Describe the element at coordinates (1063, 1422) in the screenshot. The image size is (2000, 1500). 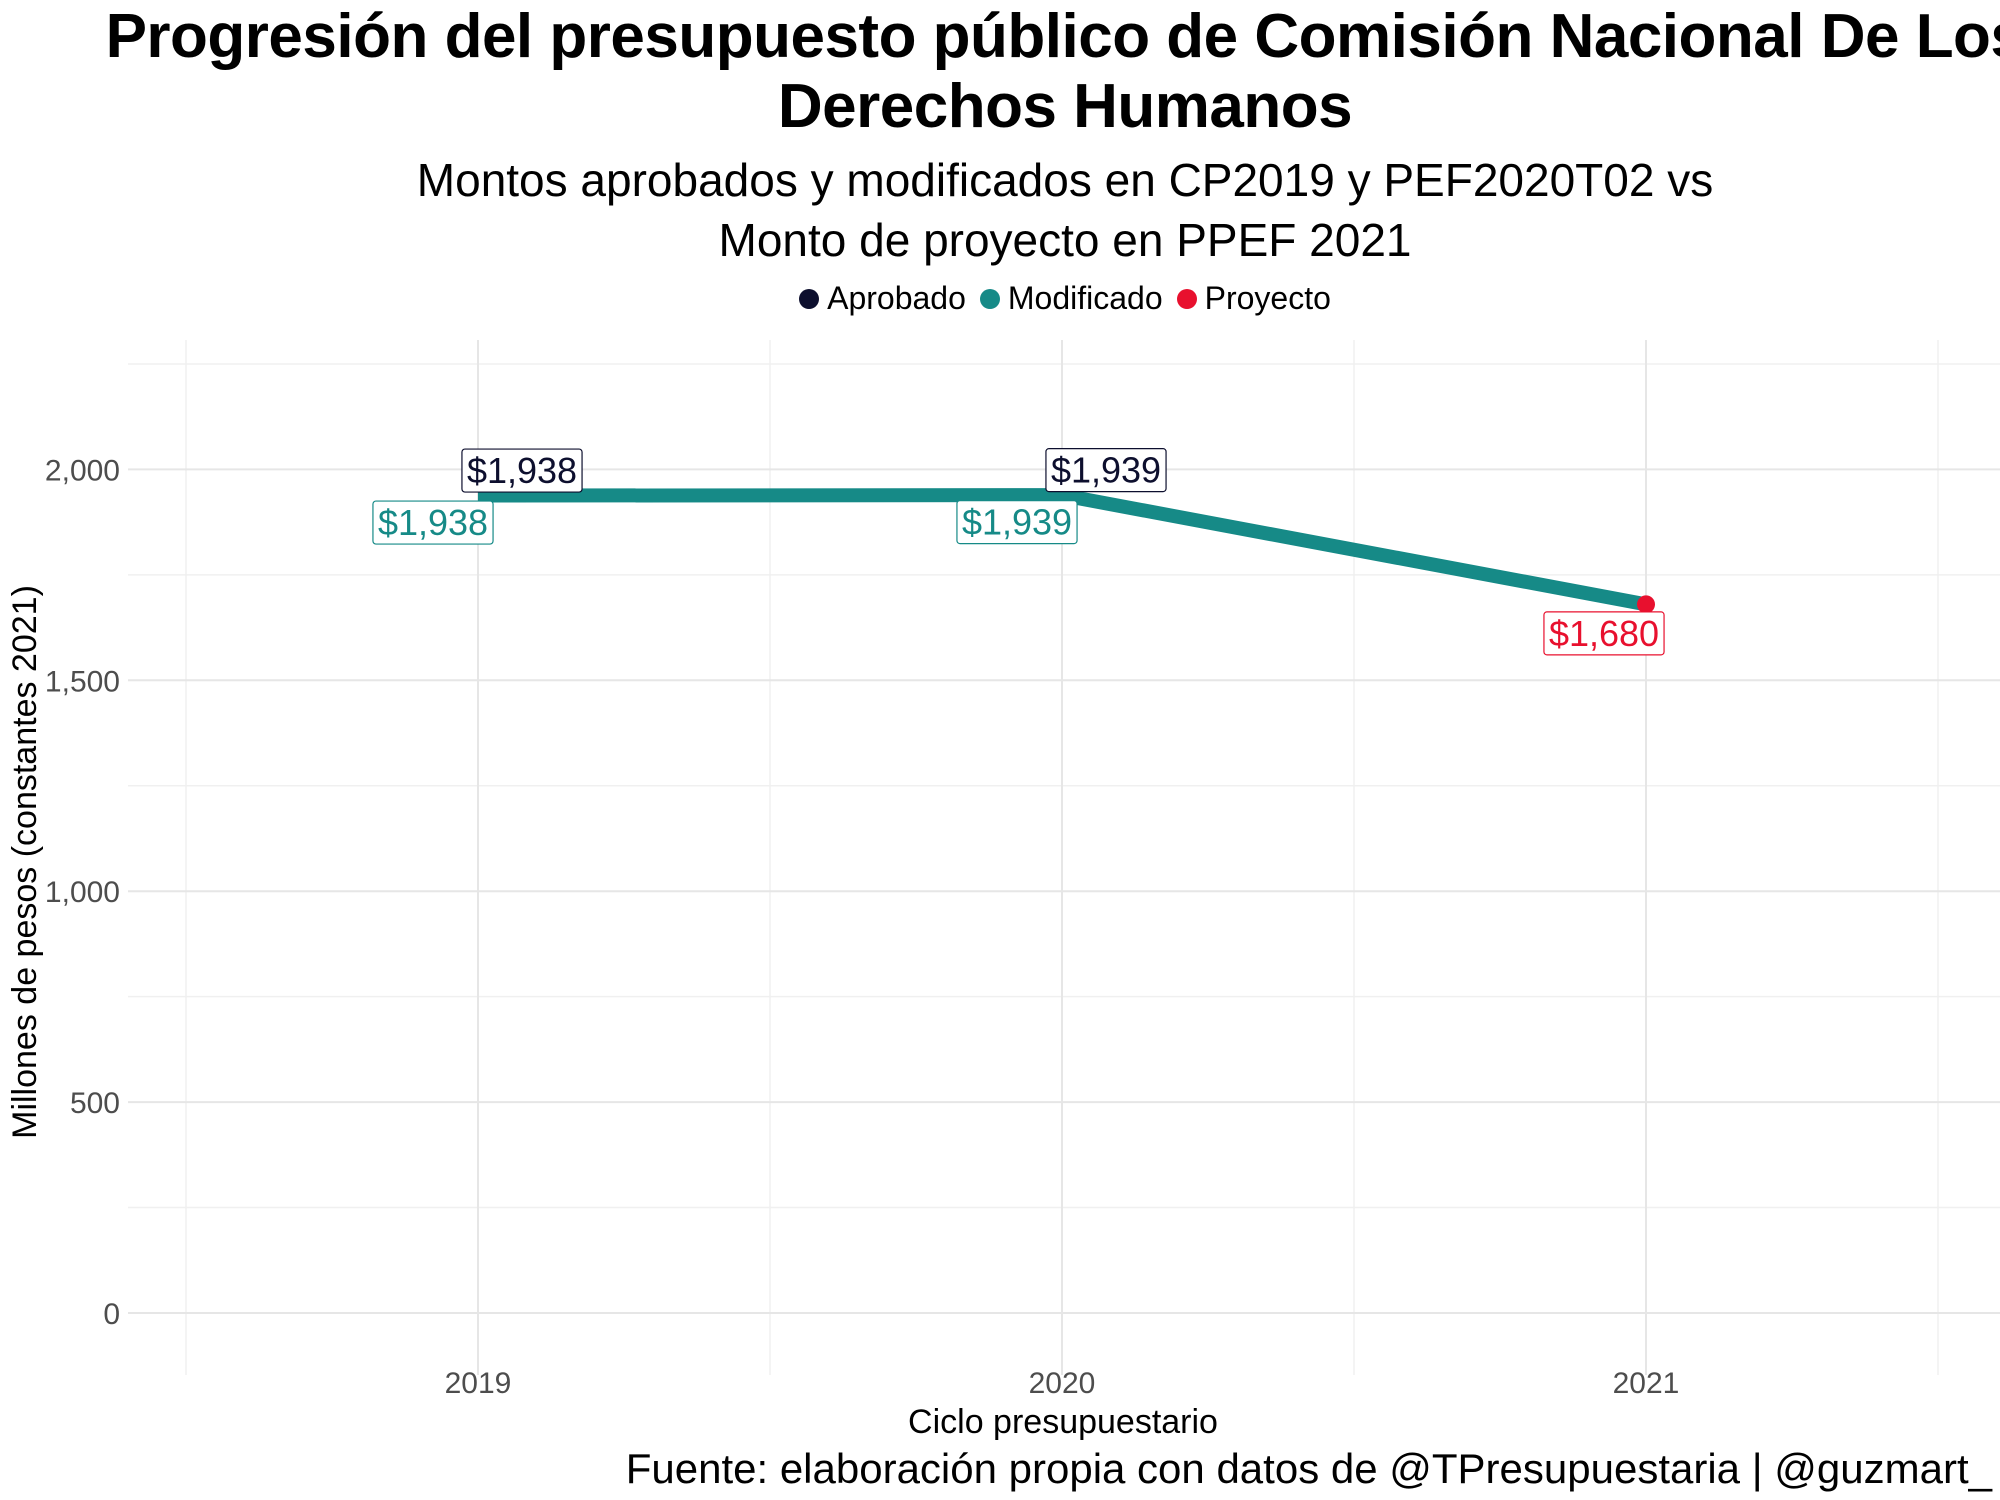
I see `x-axis-title: Ciclo presupuestario` at that location.